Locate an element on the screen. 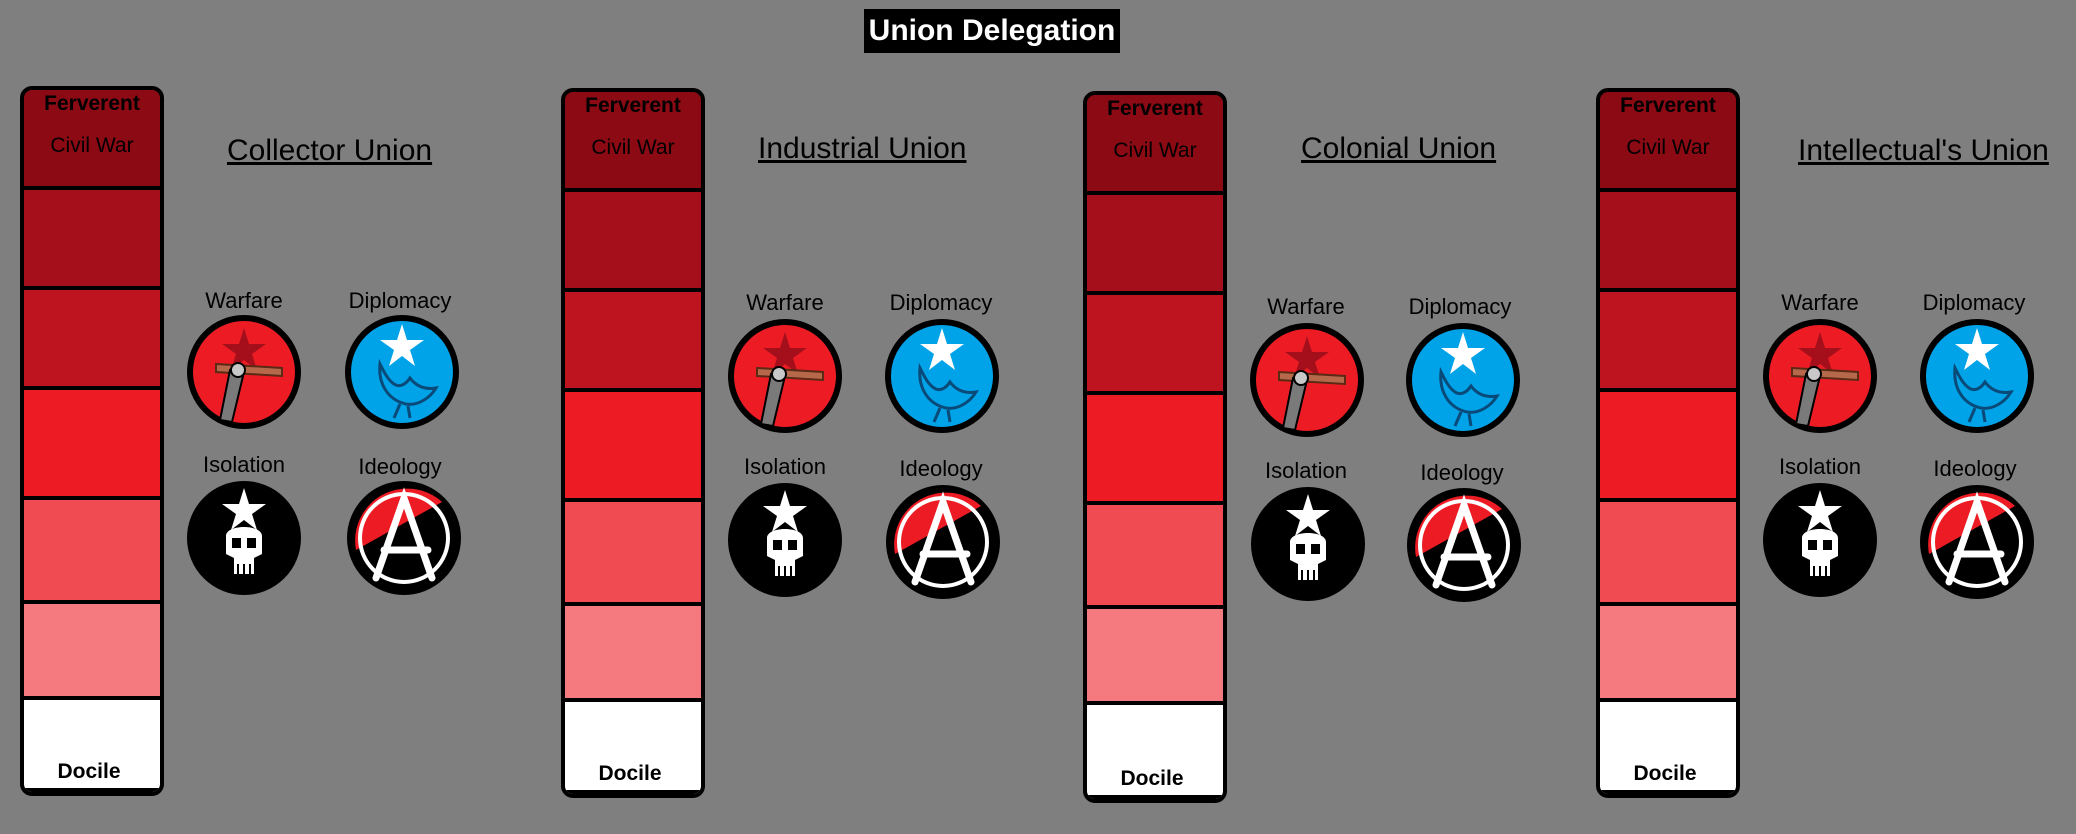 The height and width of the screenshot is (834, 2076). union-name: Collector Union is located at coordinates (330, 150).